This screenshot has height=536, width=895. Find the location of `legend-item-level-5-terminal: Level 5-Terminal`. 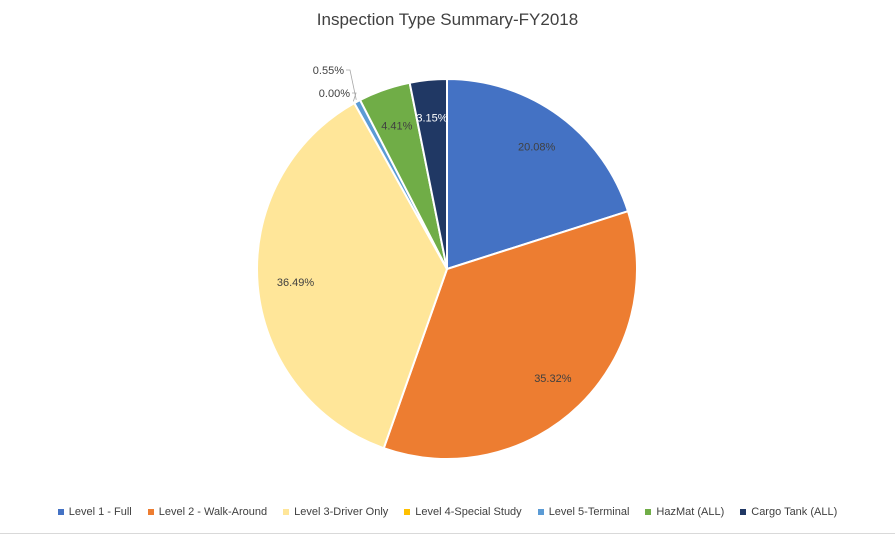

legend-item-level-5-terminal: Level 5-Terminal is located at coordinates (583, 512).